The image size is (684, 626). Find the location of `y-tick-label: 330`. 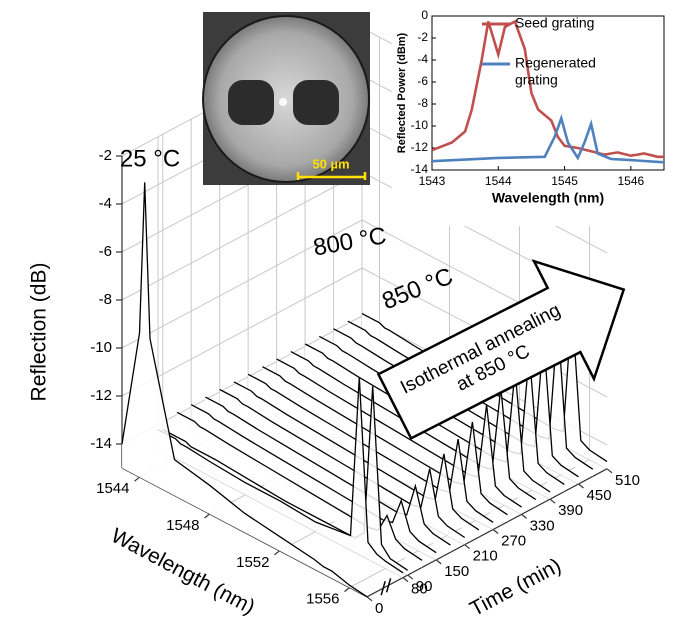

y-tick-label: 330 is located at coordinates (542, 525).